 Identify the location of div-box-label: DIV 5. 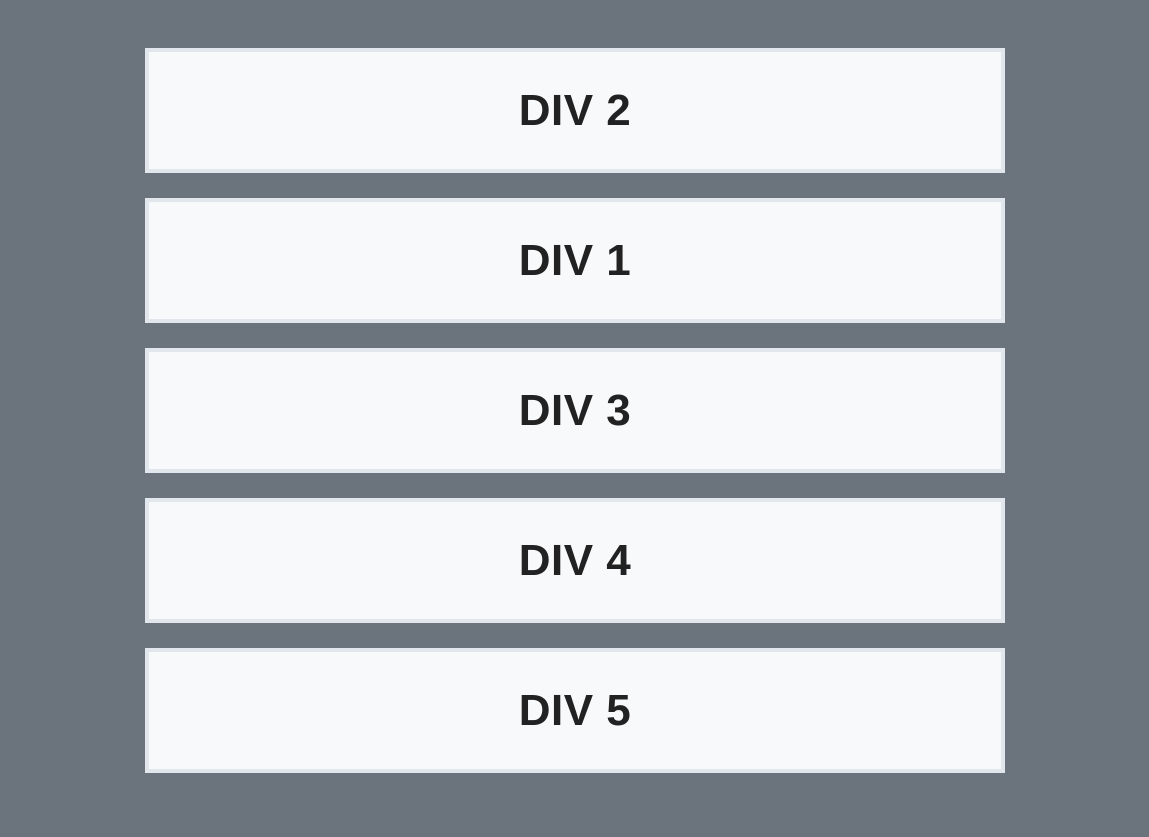
(575, 710).